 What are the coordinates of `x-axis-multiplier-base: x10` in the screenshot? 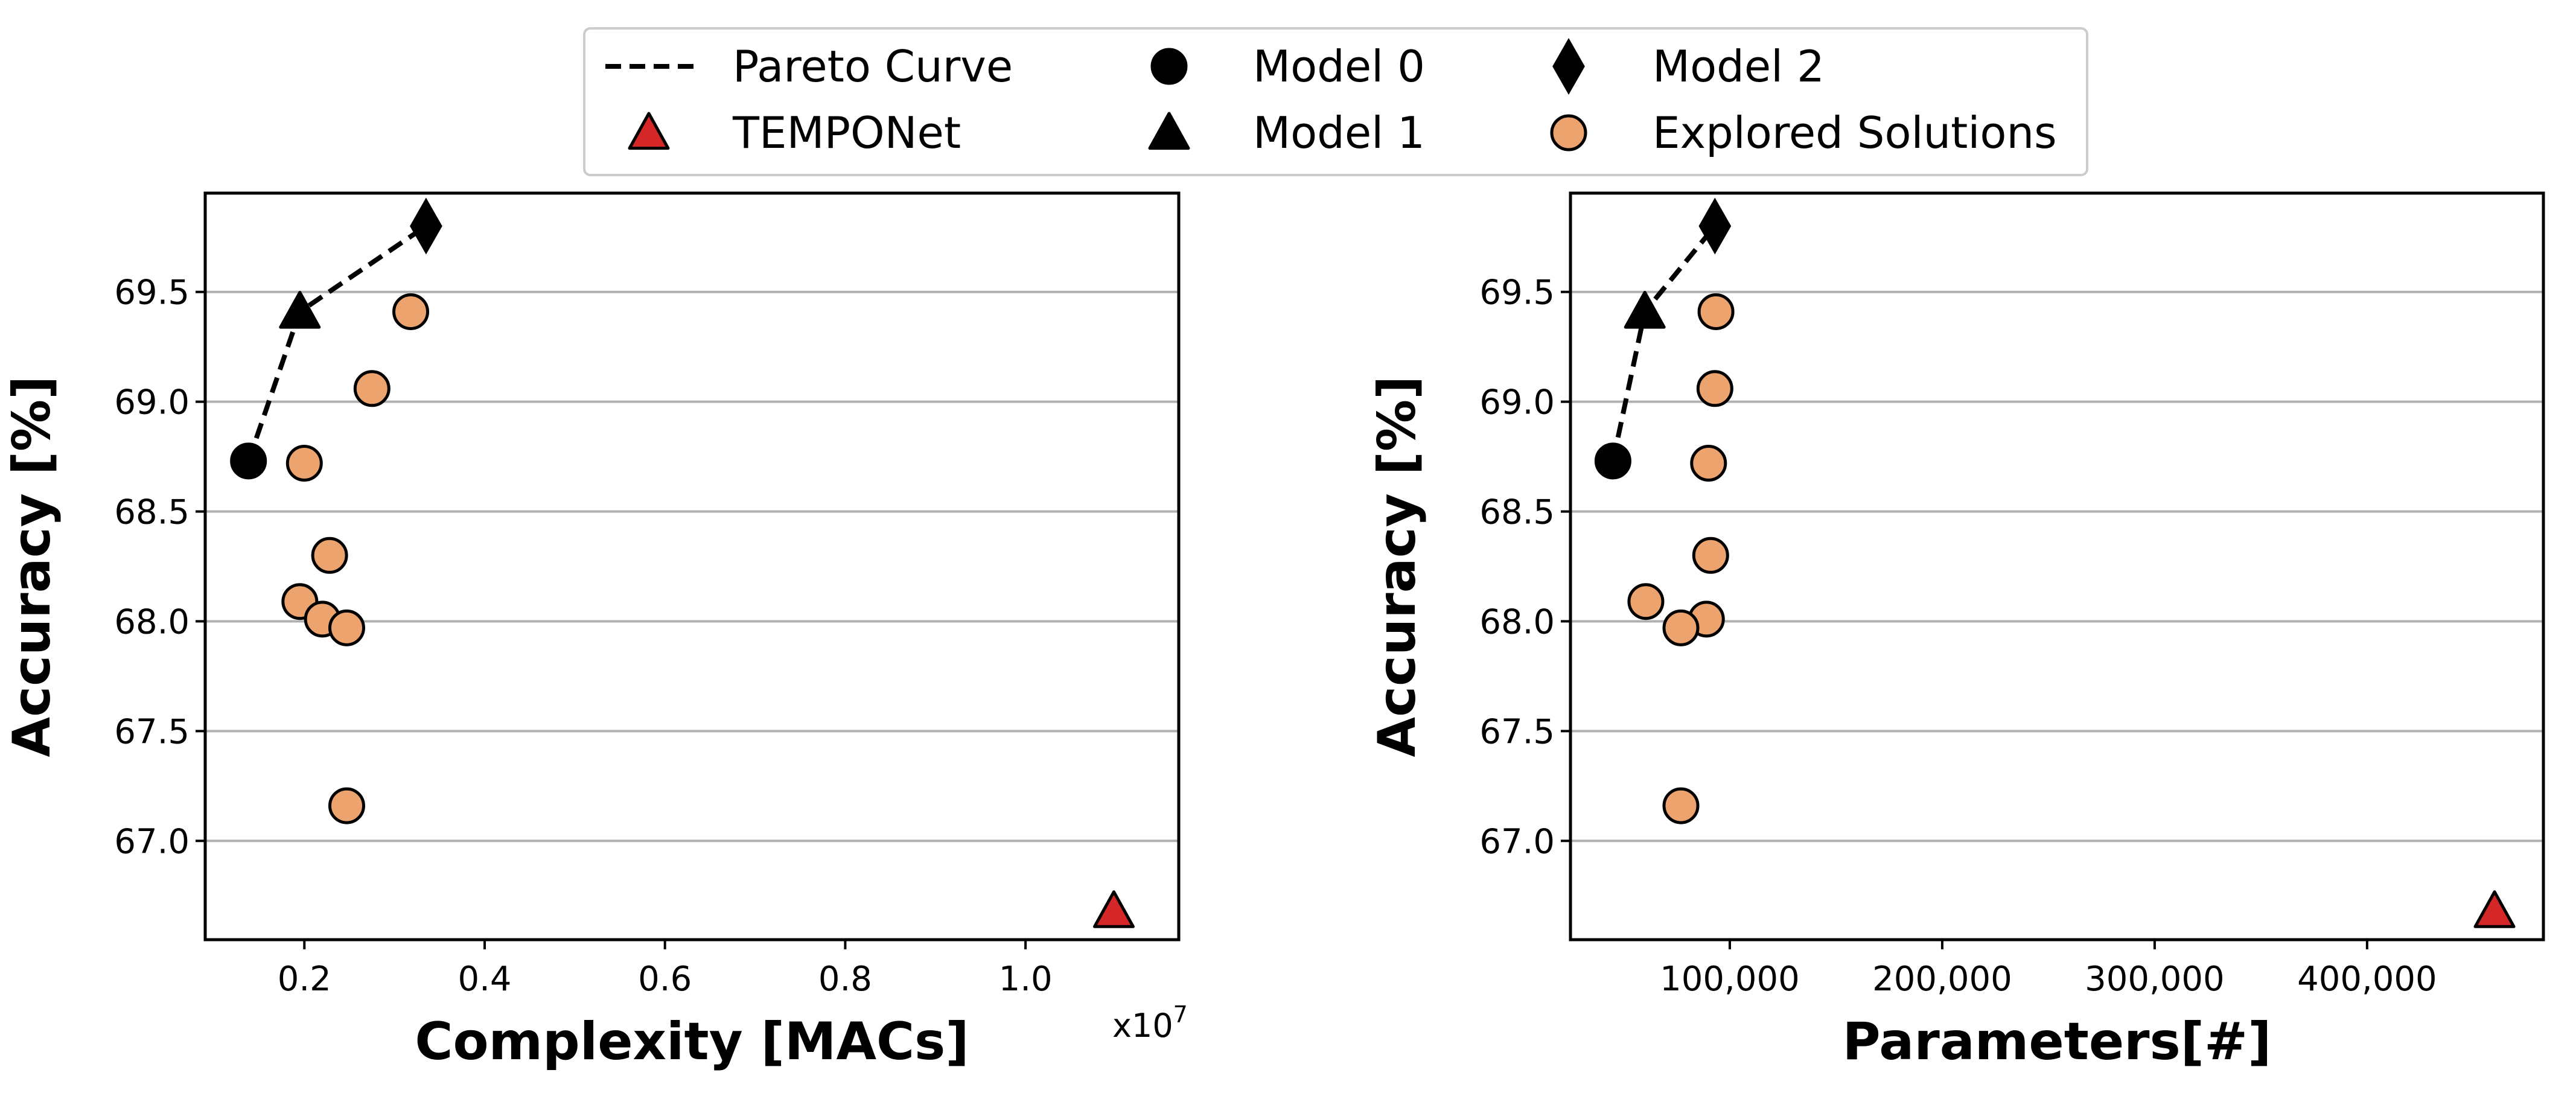 It's located at (1142, 1026).